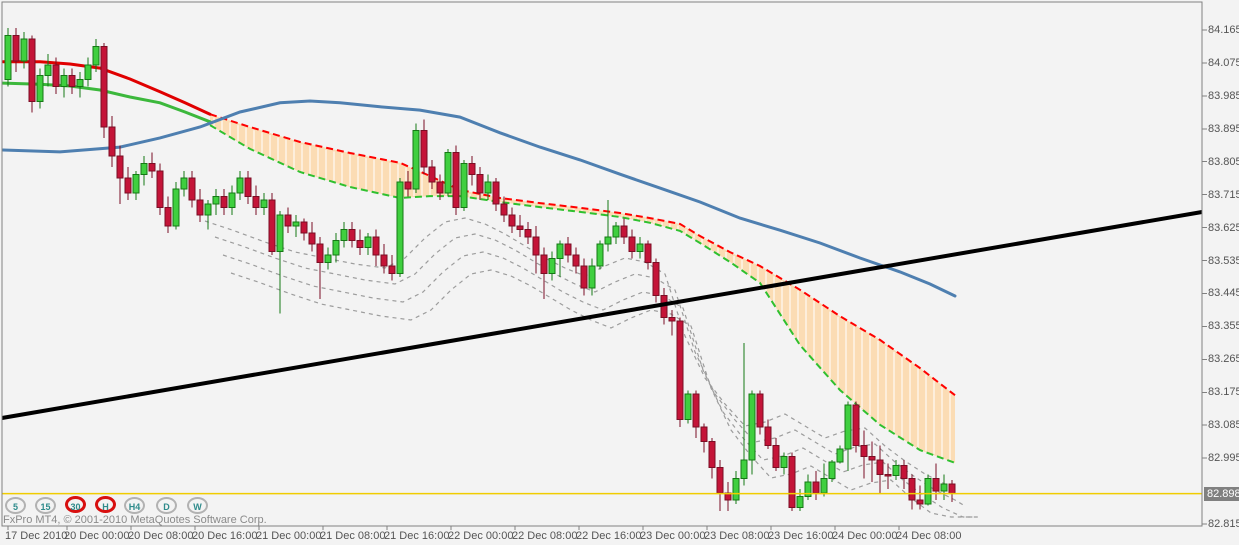 Image resolution: width=1239 pixels, height=545 pixels. What do you see at coordinates (1223, 293) in the screenshot?
I see `price-axis-label: 83.445` at bounding box center [1223, 293].